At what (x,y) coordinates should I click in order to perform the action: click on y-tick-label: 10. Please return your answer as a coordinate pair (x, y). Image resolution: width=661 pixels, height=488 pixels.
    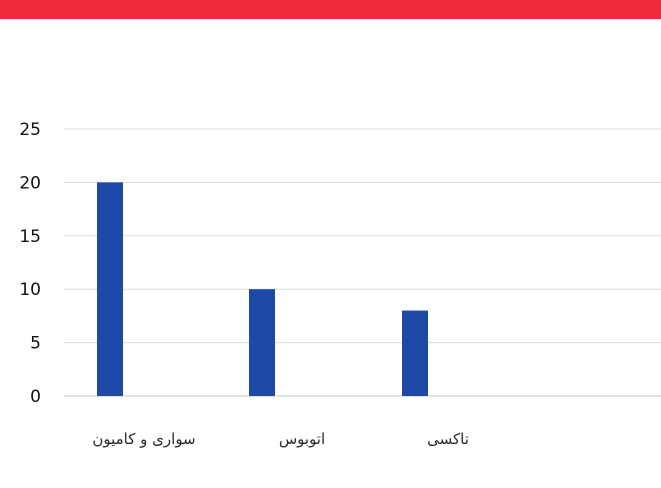
    Looking at the image, I should click on (30, 290).